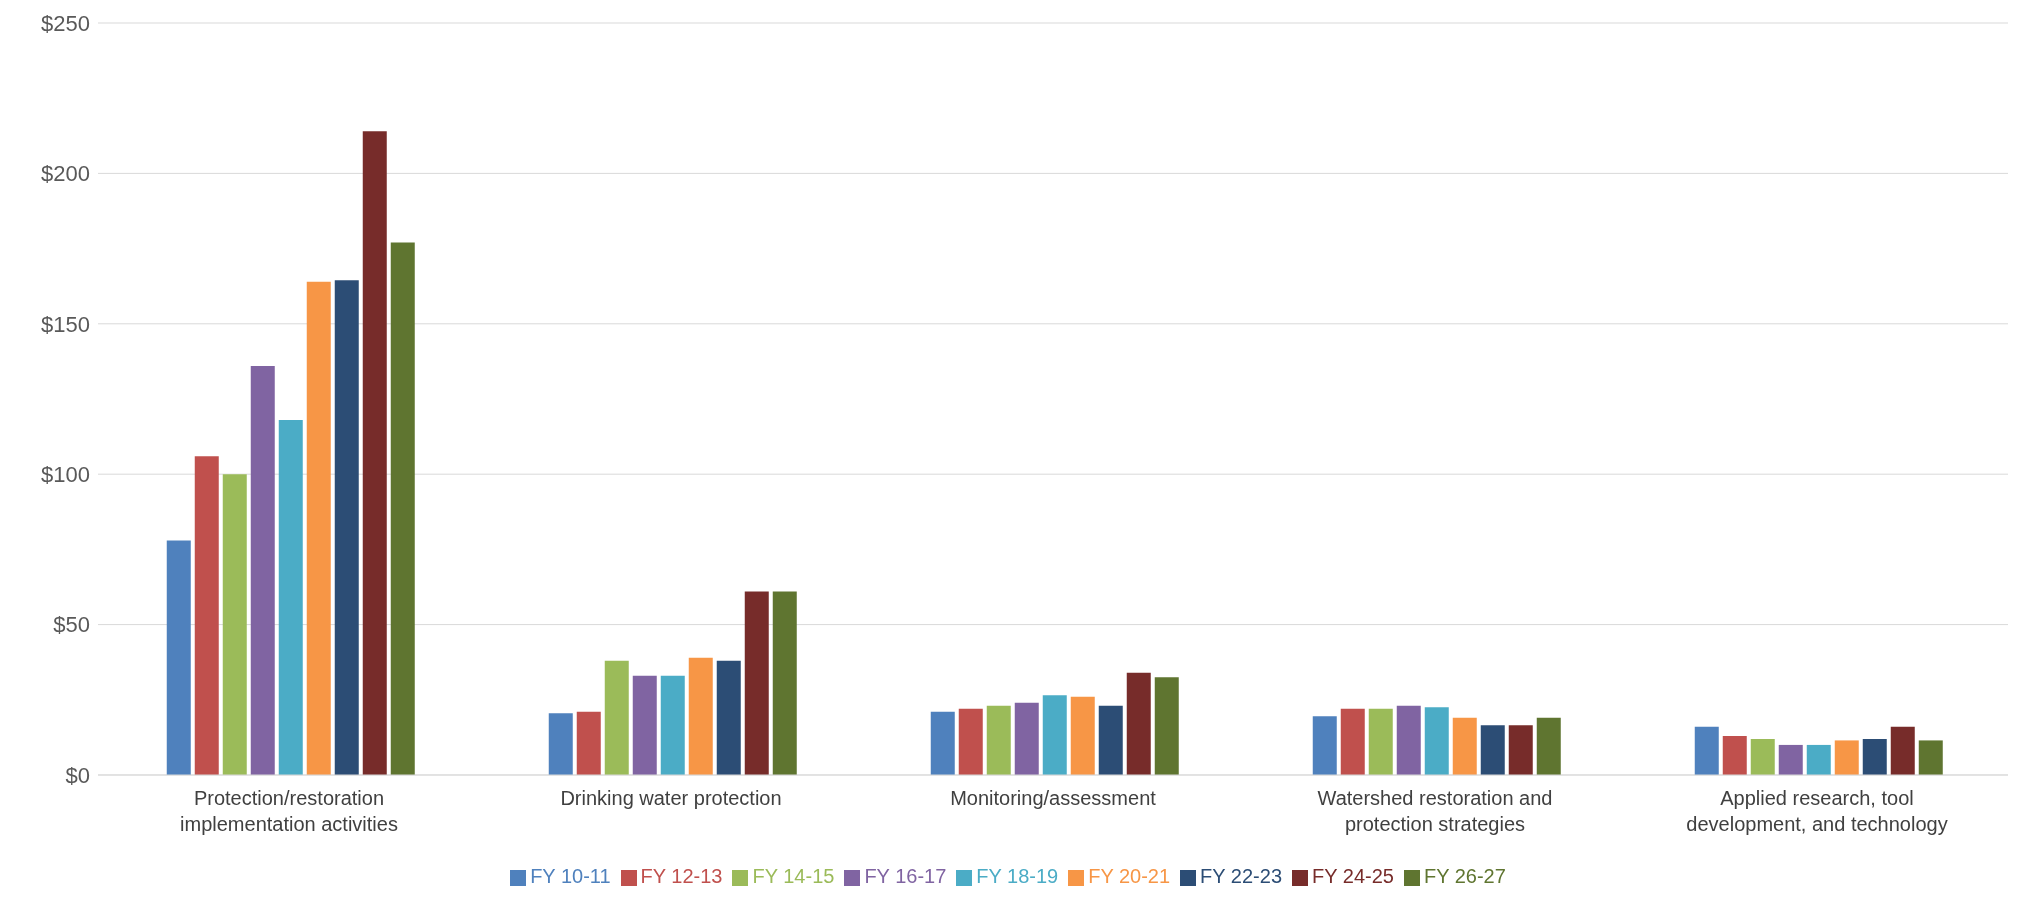  What do you see at coordinates (65, 174) in the screenshot?
I see `y-tick-label: $200` at bounding box center [65, 174].